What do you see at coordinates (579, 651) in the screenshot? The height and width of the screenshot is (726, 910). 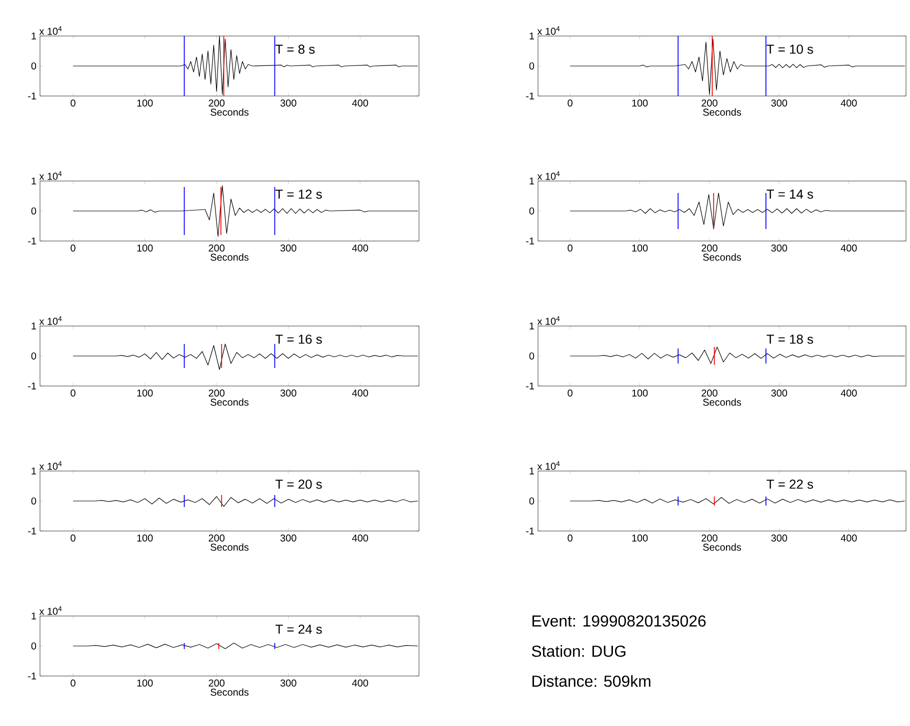 I see `text: Station: DUG` at bounding box center [579, 651].